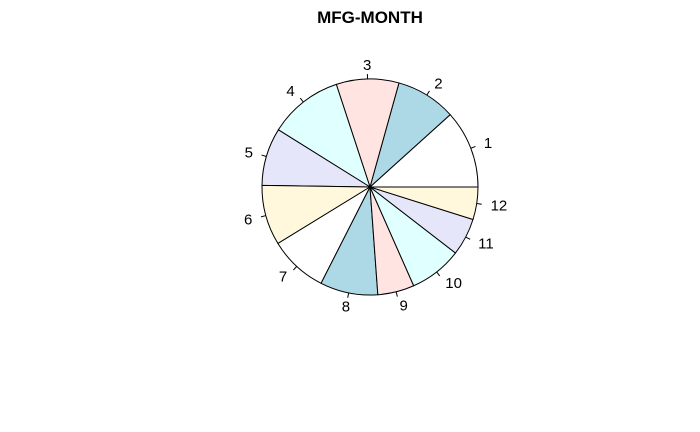  Describe the element at coordinates (370, 17) in the screenshot. I see `chart-title: MFG-MONTH` at that location.